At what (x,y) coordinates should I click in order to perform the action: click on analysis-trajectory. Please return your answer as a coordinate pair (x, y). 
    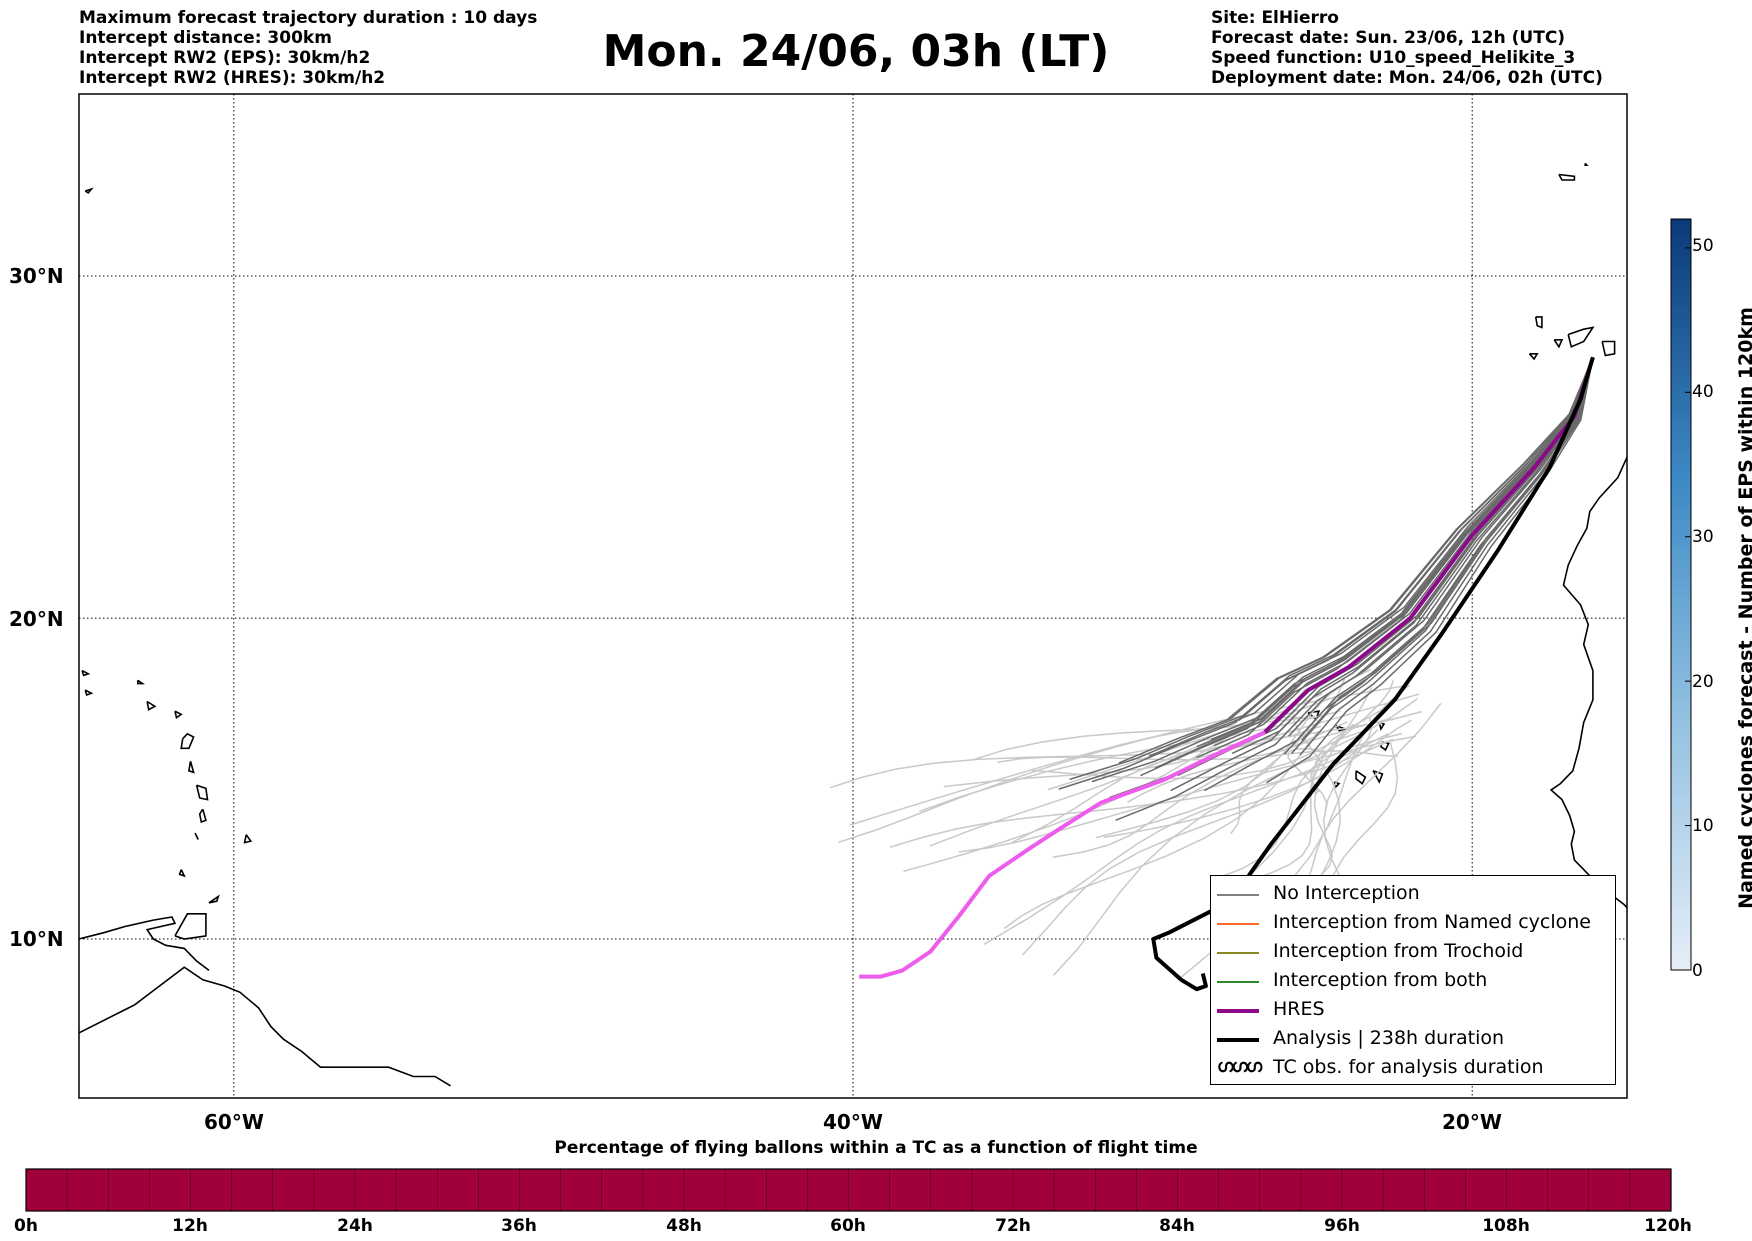
    Looking at the image, I should click on (1373, 674).